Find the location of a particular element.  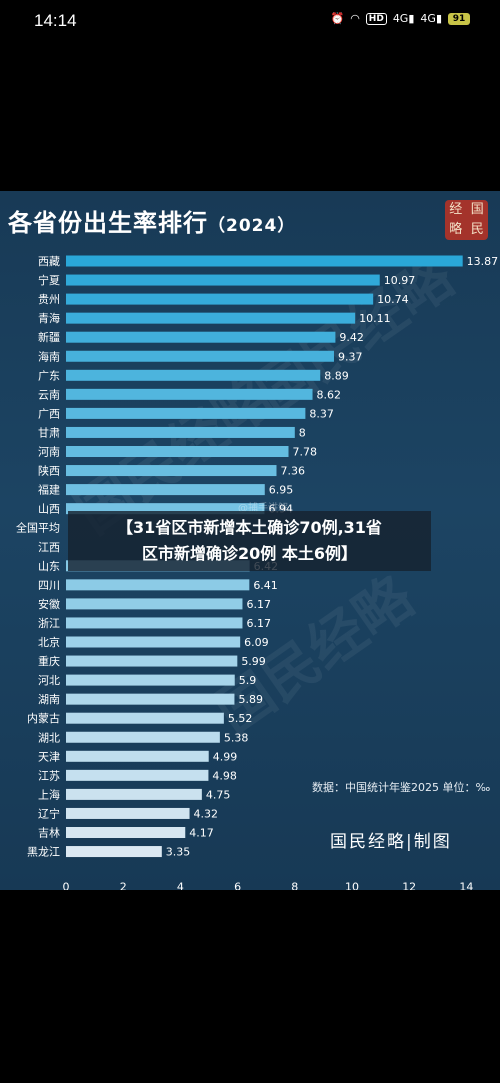

value-label: 3.35 is located at coordinates (178, 852).